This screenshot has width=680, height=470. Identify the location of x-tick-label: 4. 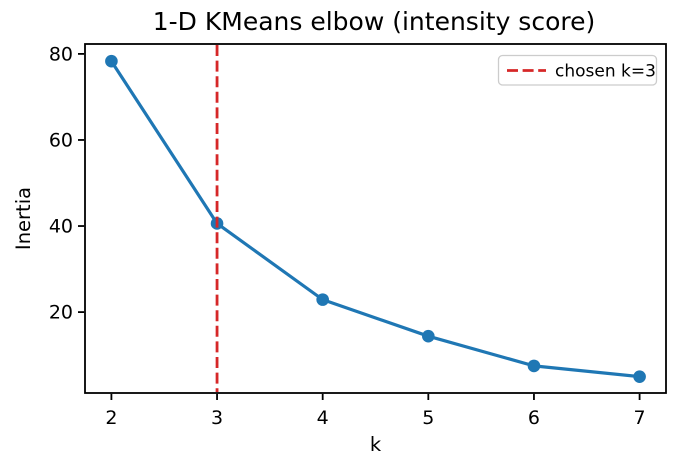
(323, 418).